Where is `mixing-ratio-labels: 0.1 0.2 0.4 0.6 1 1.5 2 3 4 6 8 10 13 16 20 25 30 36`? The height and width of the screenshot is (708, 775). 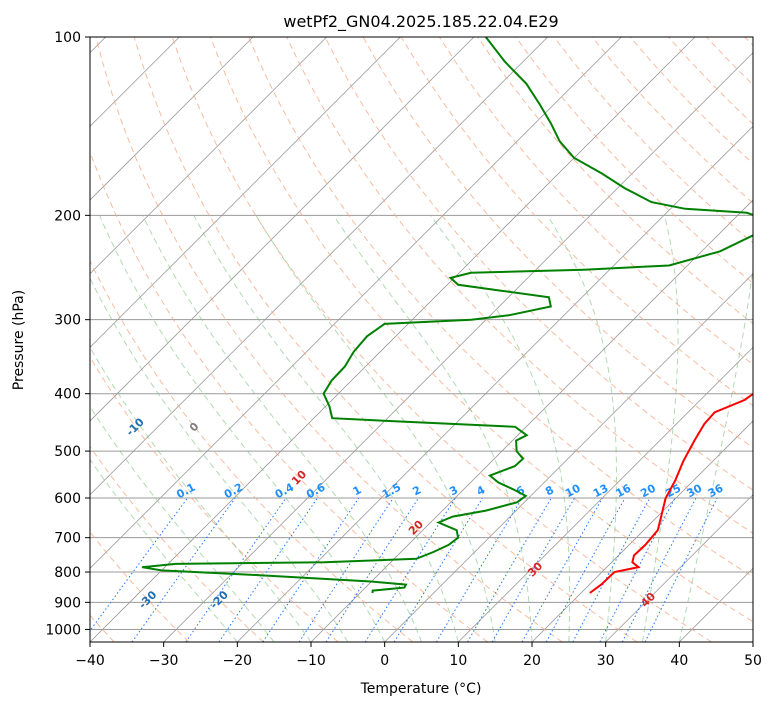 mixing-ratio-labels: 0.1 0.2 0.4 0.6 1 1.5 2 3 4 6 8 10 13 16 20 25 30 36 is located at coordinates (449, 490).